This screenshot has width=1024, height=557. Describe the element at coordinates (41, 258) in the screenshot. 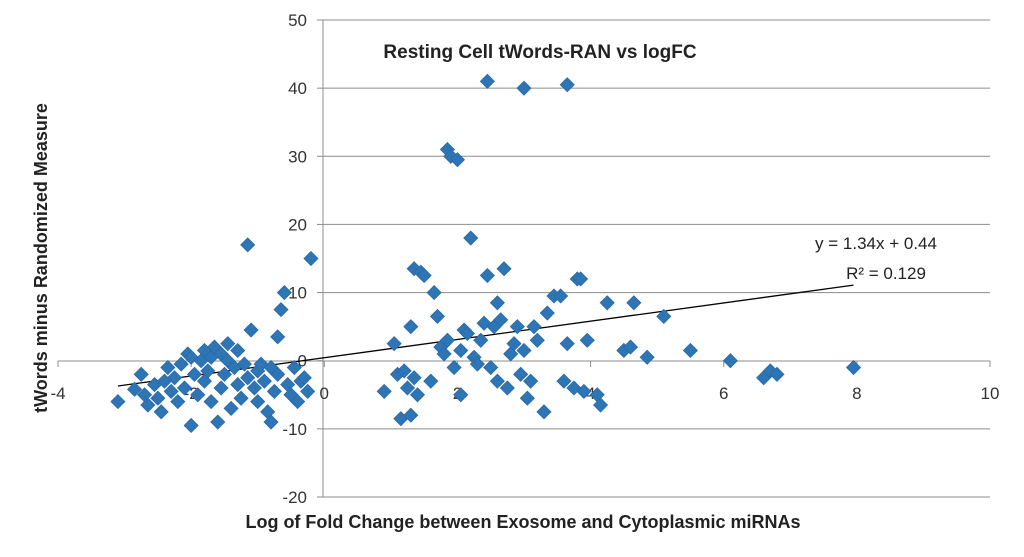

I see `y-axis-title: tWords minus Randomized Measure` at that location.